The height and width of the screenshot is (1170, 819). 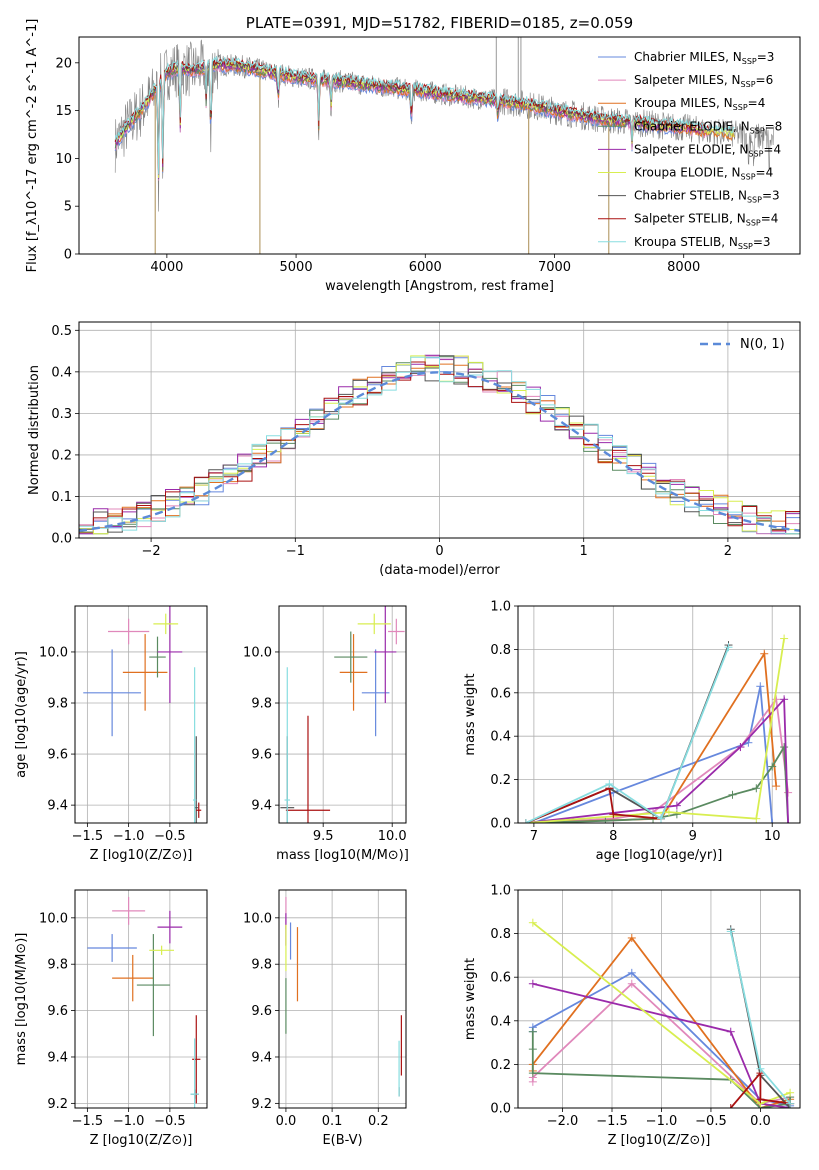 I want to click on x-tick-label: −1, so click(x=295, y=551).